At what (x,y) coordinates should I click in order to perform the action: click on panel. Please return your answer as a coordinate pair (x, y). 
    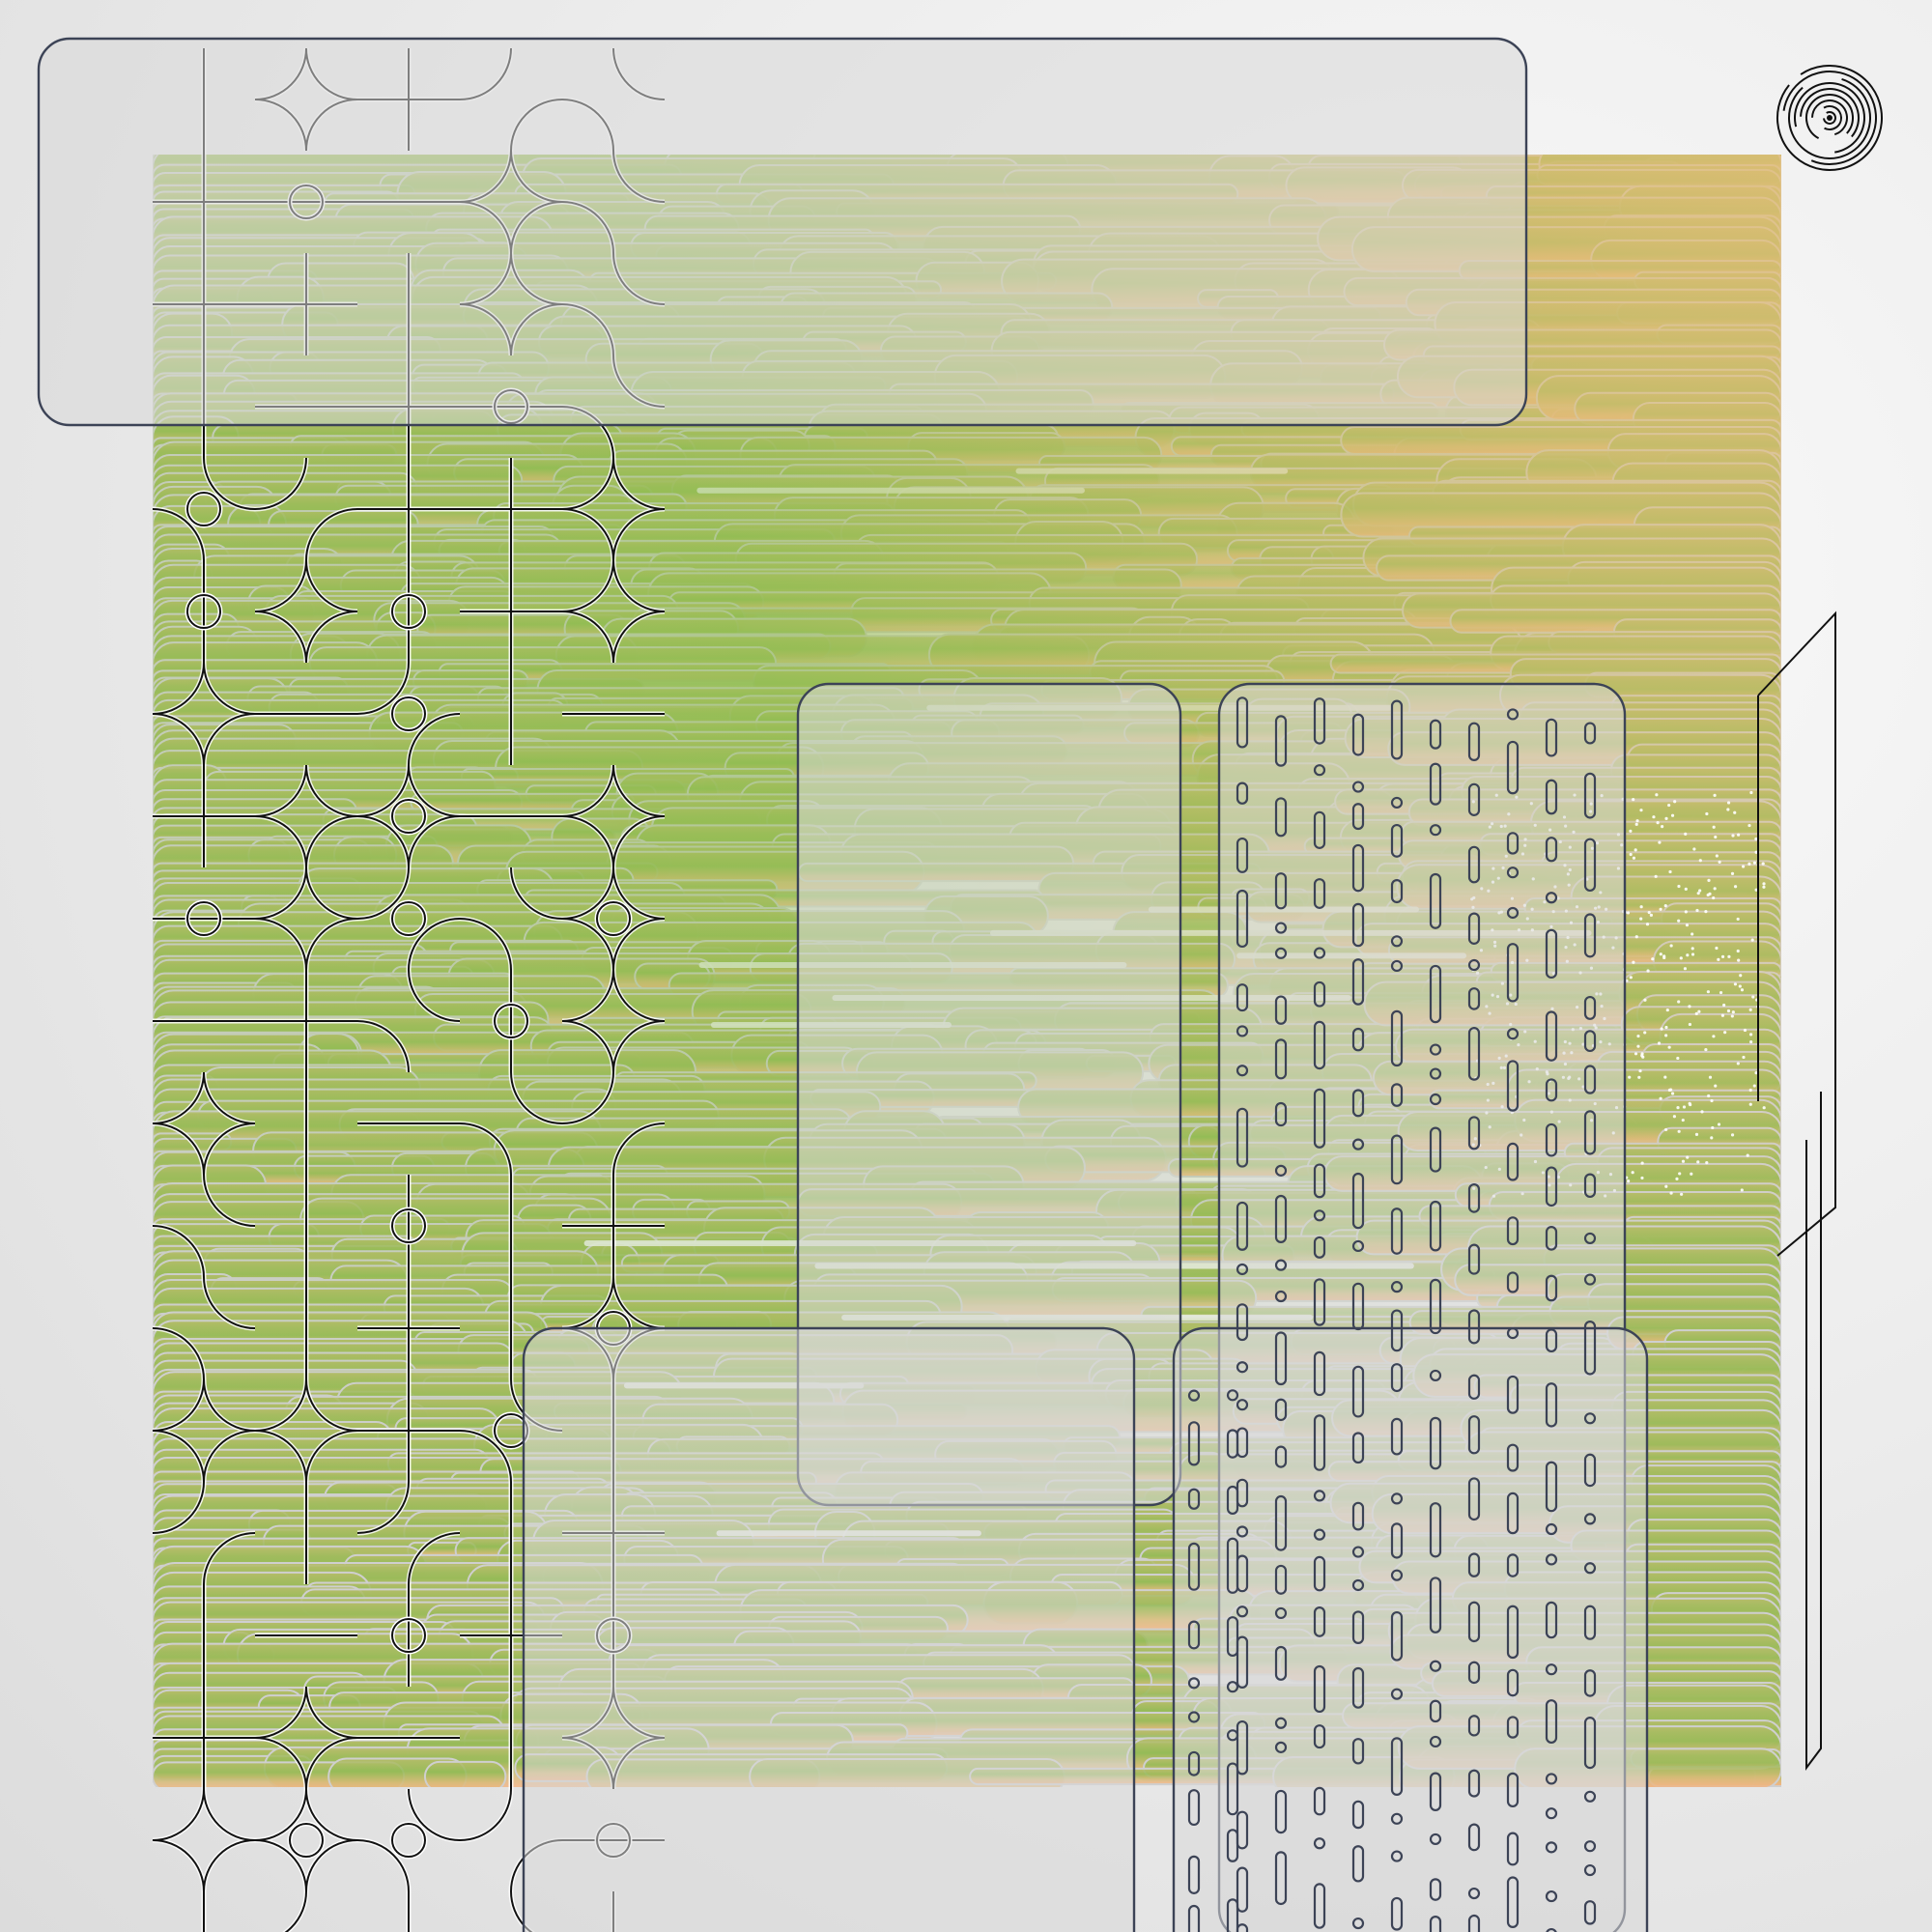
    Looking at the image, I should click on (829, 1629).